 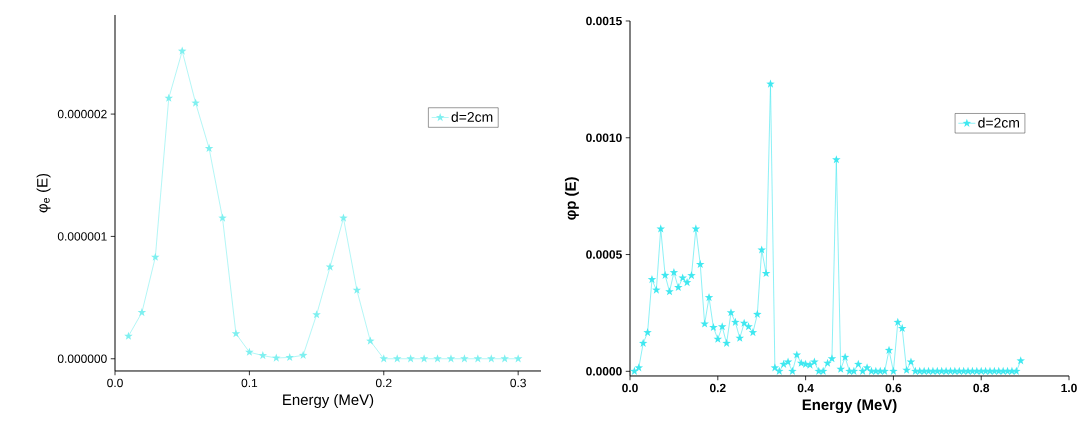 I want to click on x-tick-label: 0.4, so click(x=805, y=388).